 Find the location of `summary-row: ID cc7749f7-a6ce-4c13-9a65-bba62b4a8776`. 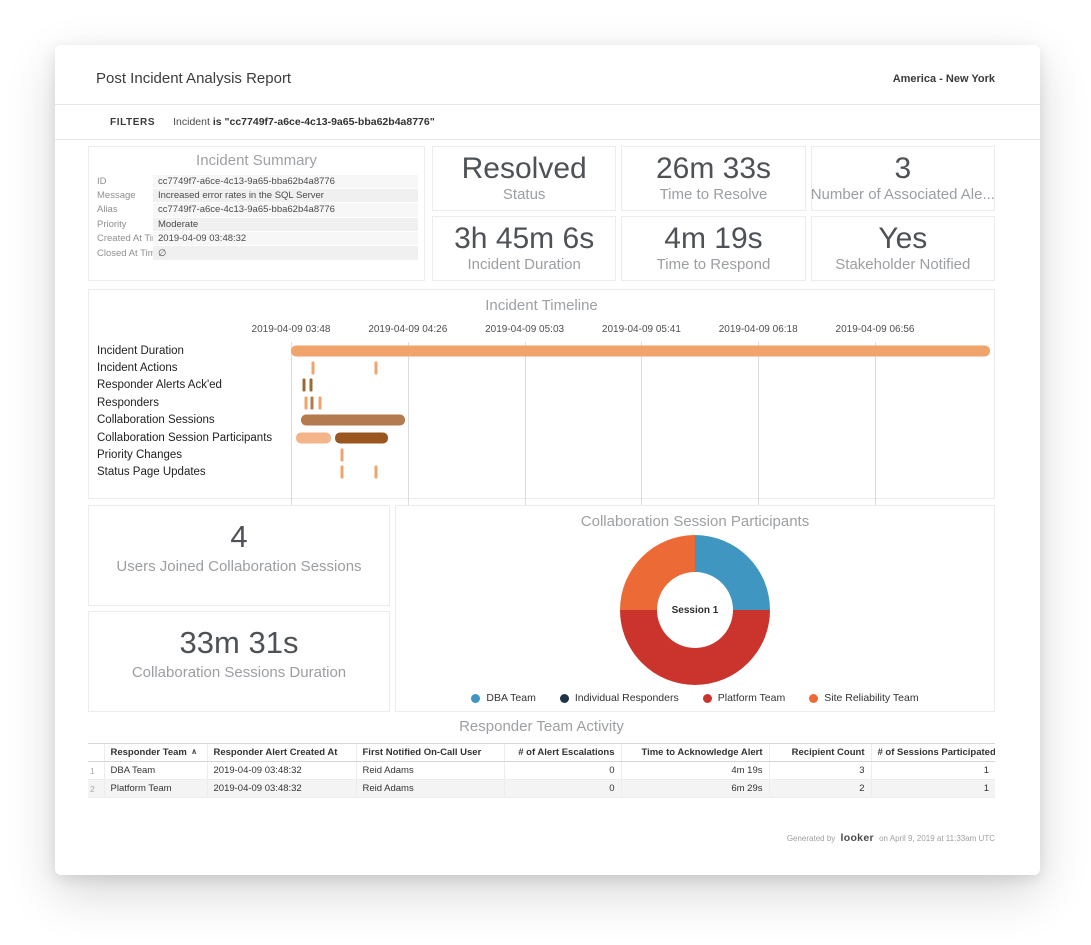

summary-row: ID cc7749f7-a6ce-4c13-9a65-bba62b4a8776 is located at coordinates (256, 181).